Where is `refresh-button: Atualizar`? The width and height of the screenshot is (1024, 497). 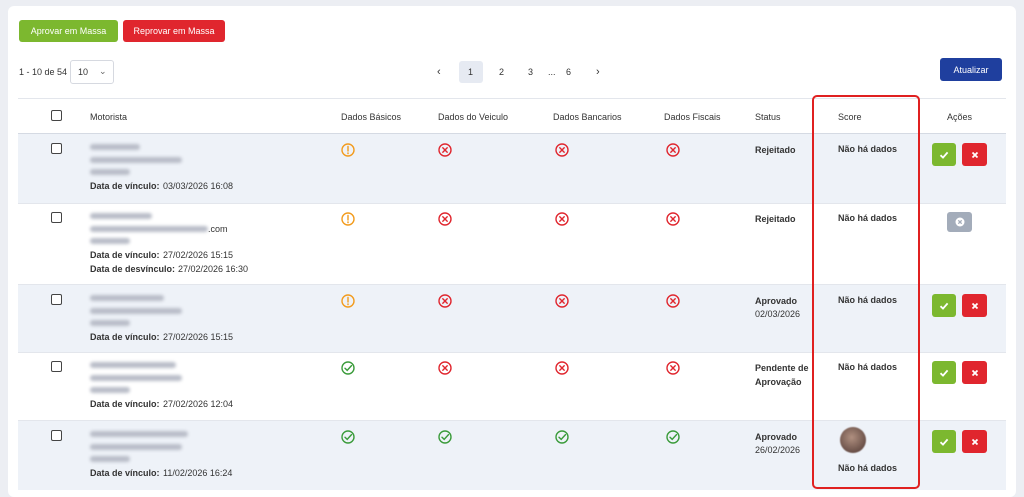 refresh-button: Atualizar is located at coordinates (971, 69).